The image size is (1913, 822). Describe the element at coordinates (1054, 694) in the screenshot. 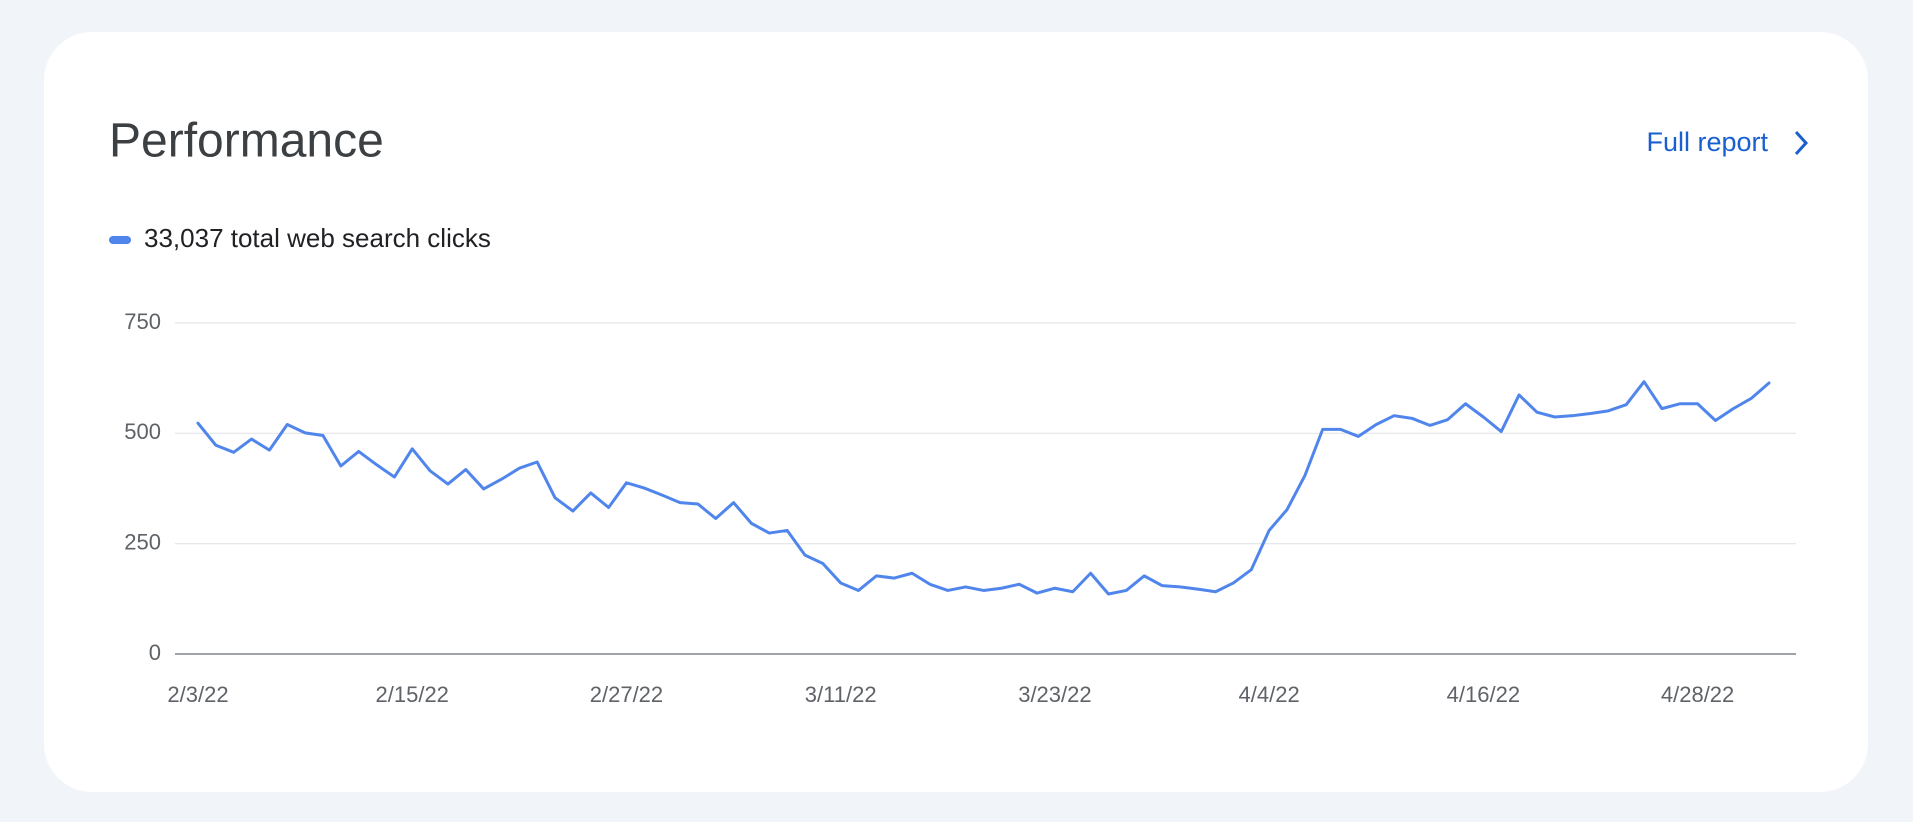

I see `x-tick-label: 3/23/22` at that location.